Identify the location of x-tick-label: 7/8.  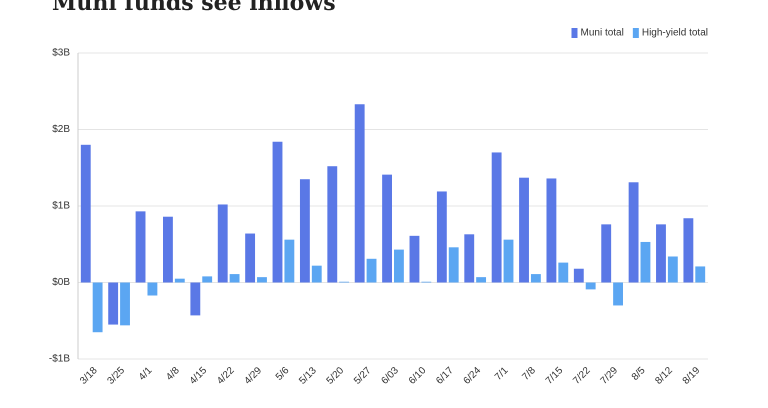
(529, 374).